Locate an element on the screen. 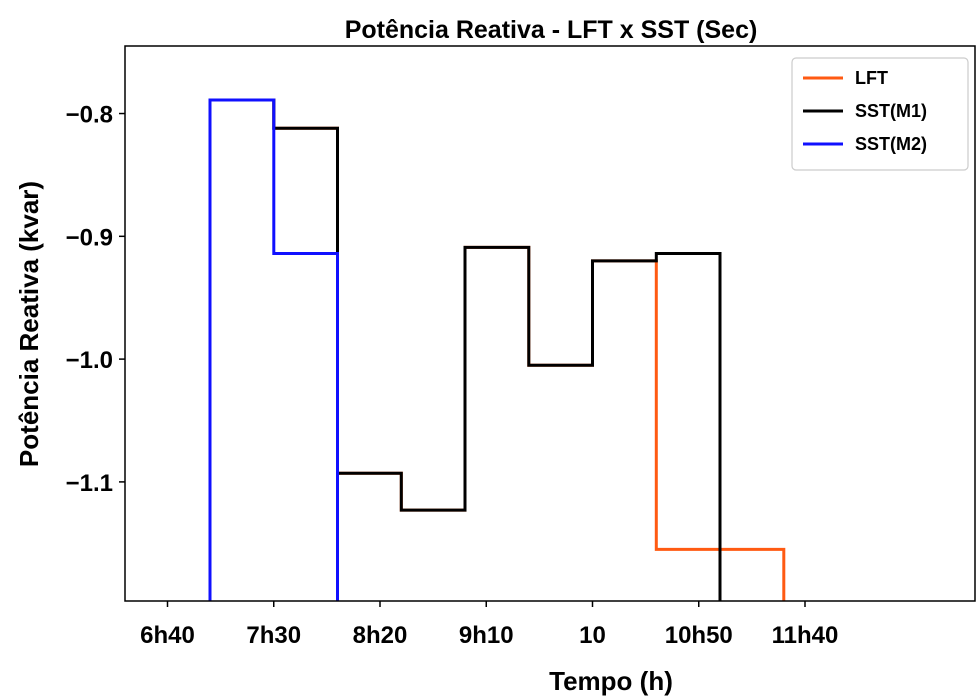 This screenshot has width=978, height=700. legend-label: SST(M2) is located at coordinates (891, 144).